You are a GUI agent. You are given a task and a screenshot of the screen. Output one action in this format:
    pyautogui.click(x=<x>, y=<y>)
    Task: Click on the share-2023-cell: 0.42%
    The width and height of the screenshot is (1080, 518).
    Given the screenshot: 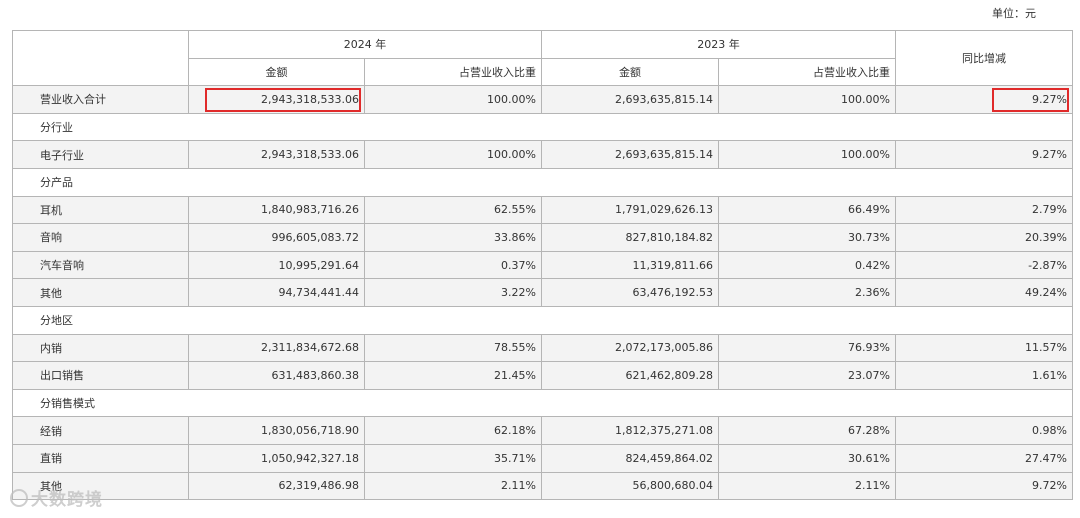 What is the action you would take?
    pyautogui.click(x=807, y=265)
    